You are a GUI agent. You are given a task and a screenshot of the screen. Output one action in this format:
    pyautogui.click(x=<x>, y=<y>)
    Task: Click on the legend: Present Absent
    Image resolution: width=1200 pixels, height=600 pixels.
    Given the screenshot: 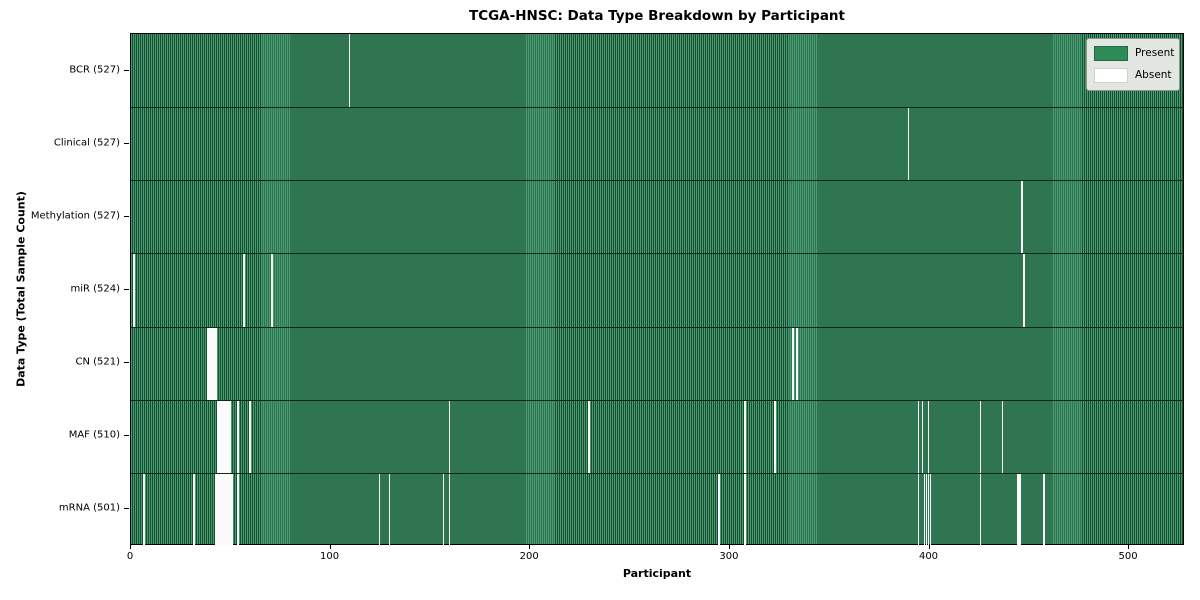 What is the action you would take?
    pyautogui.click(x=1133, y=64)
    